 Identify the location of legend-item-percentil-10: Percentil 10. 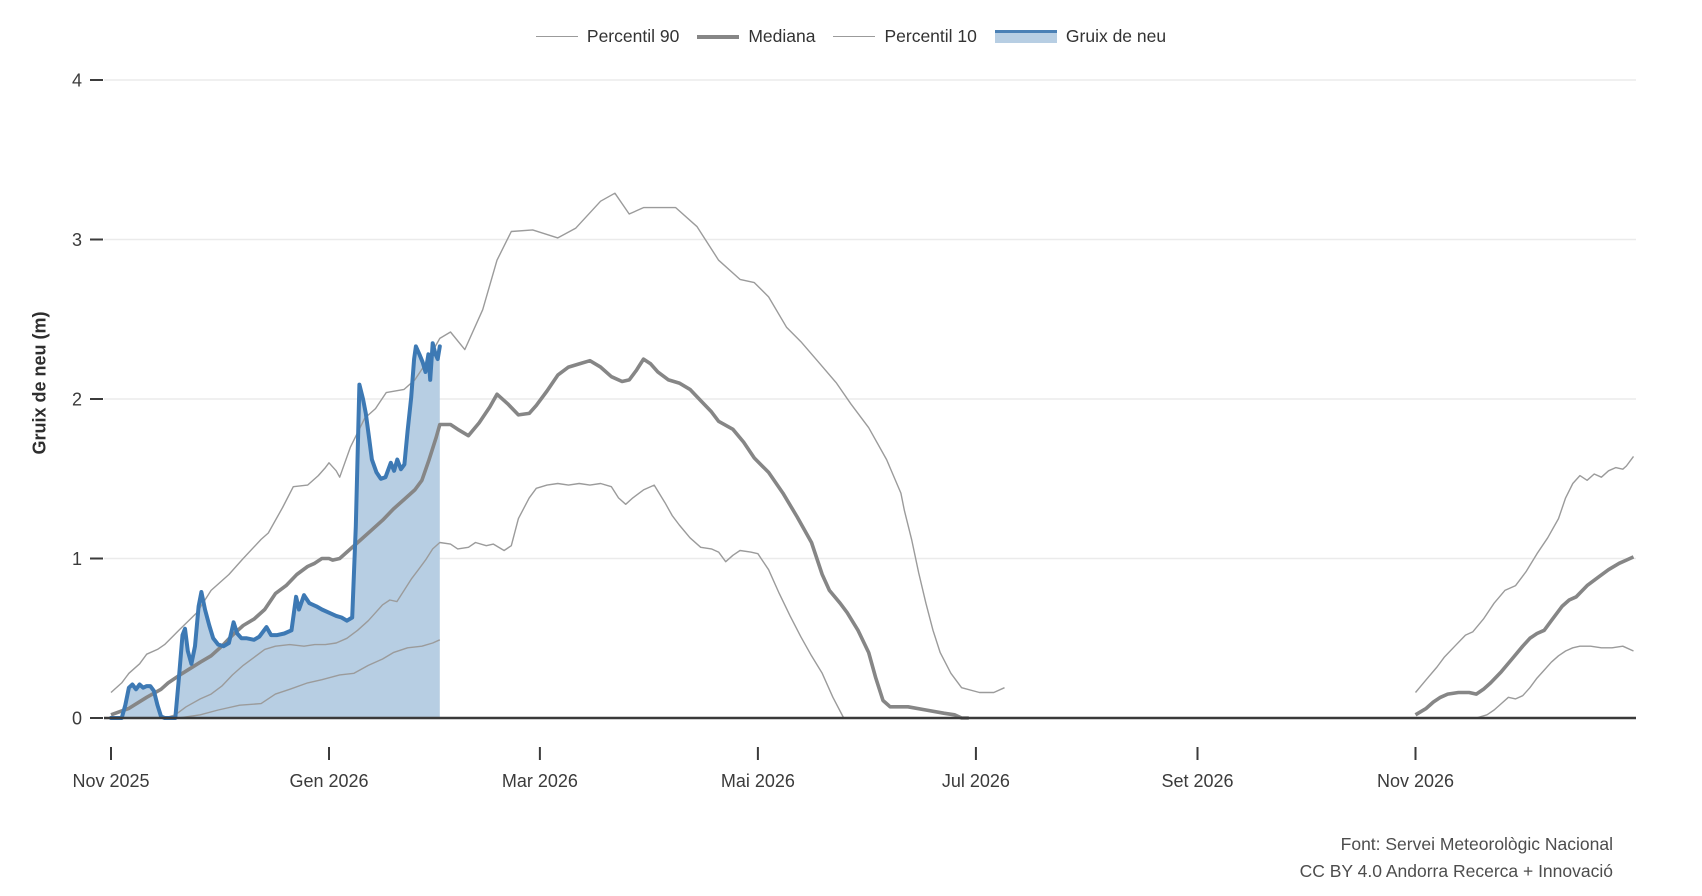
(905, 36).